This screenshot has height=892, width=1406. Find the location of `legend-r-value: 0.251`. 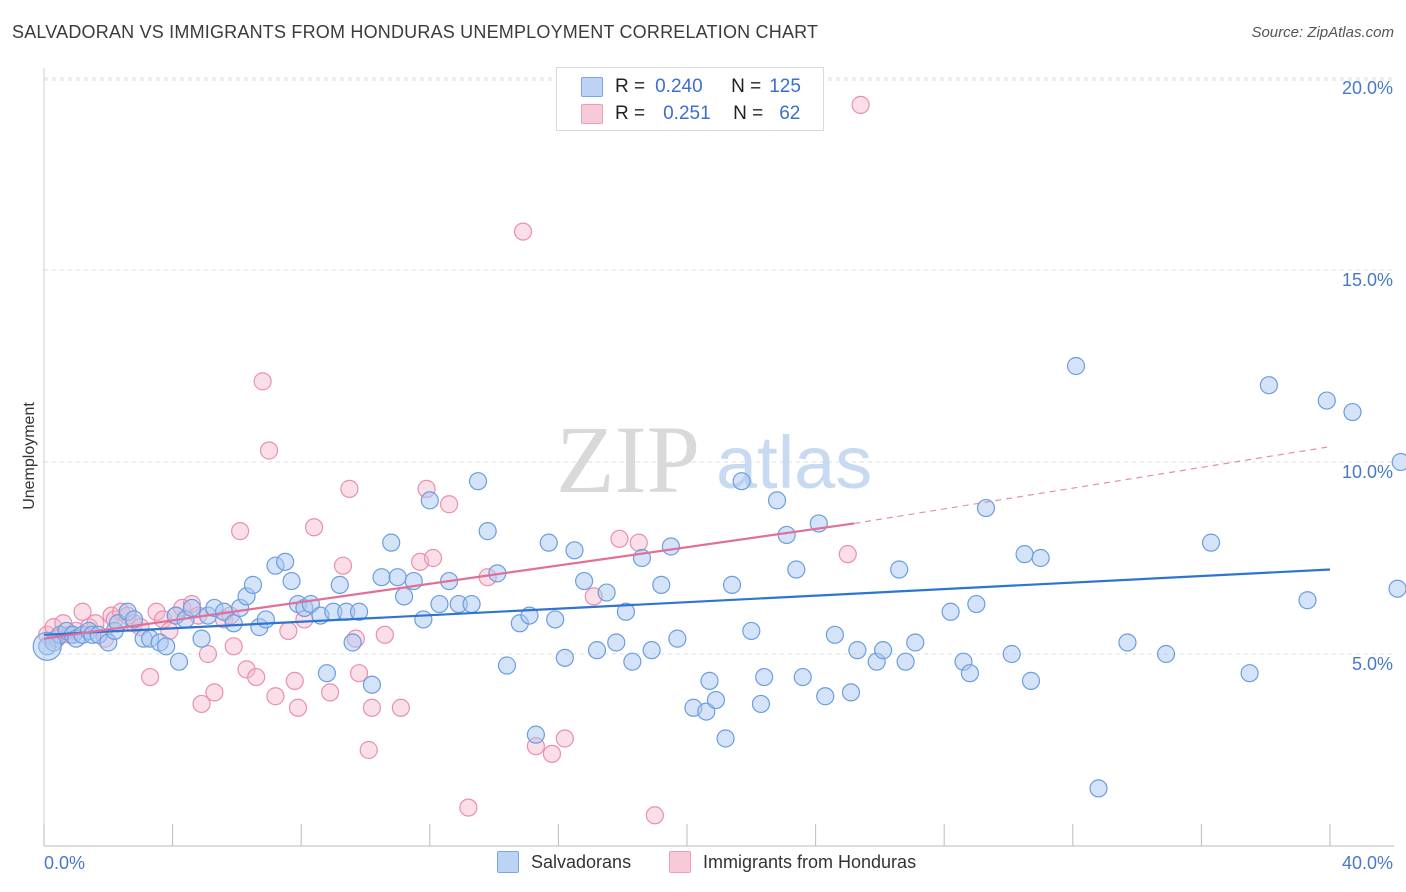

legend-r-value: 0.251 is located at coordinates (687, 113).